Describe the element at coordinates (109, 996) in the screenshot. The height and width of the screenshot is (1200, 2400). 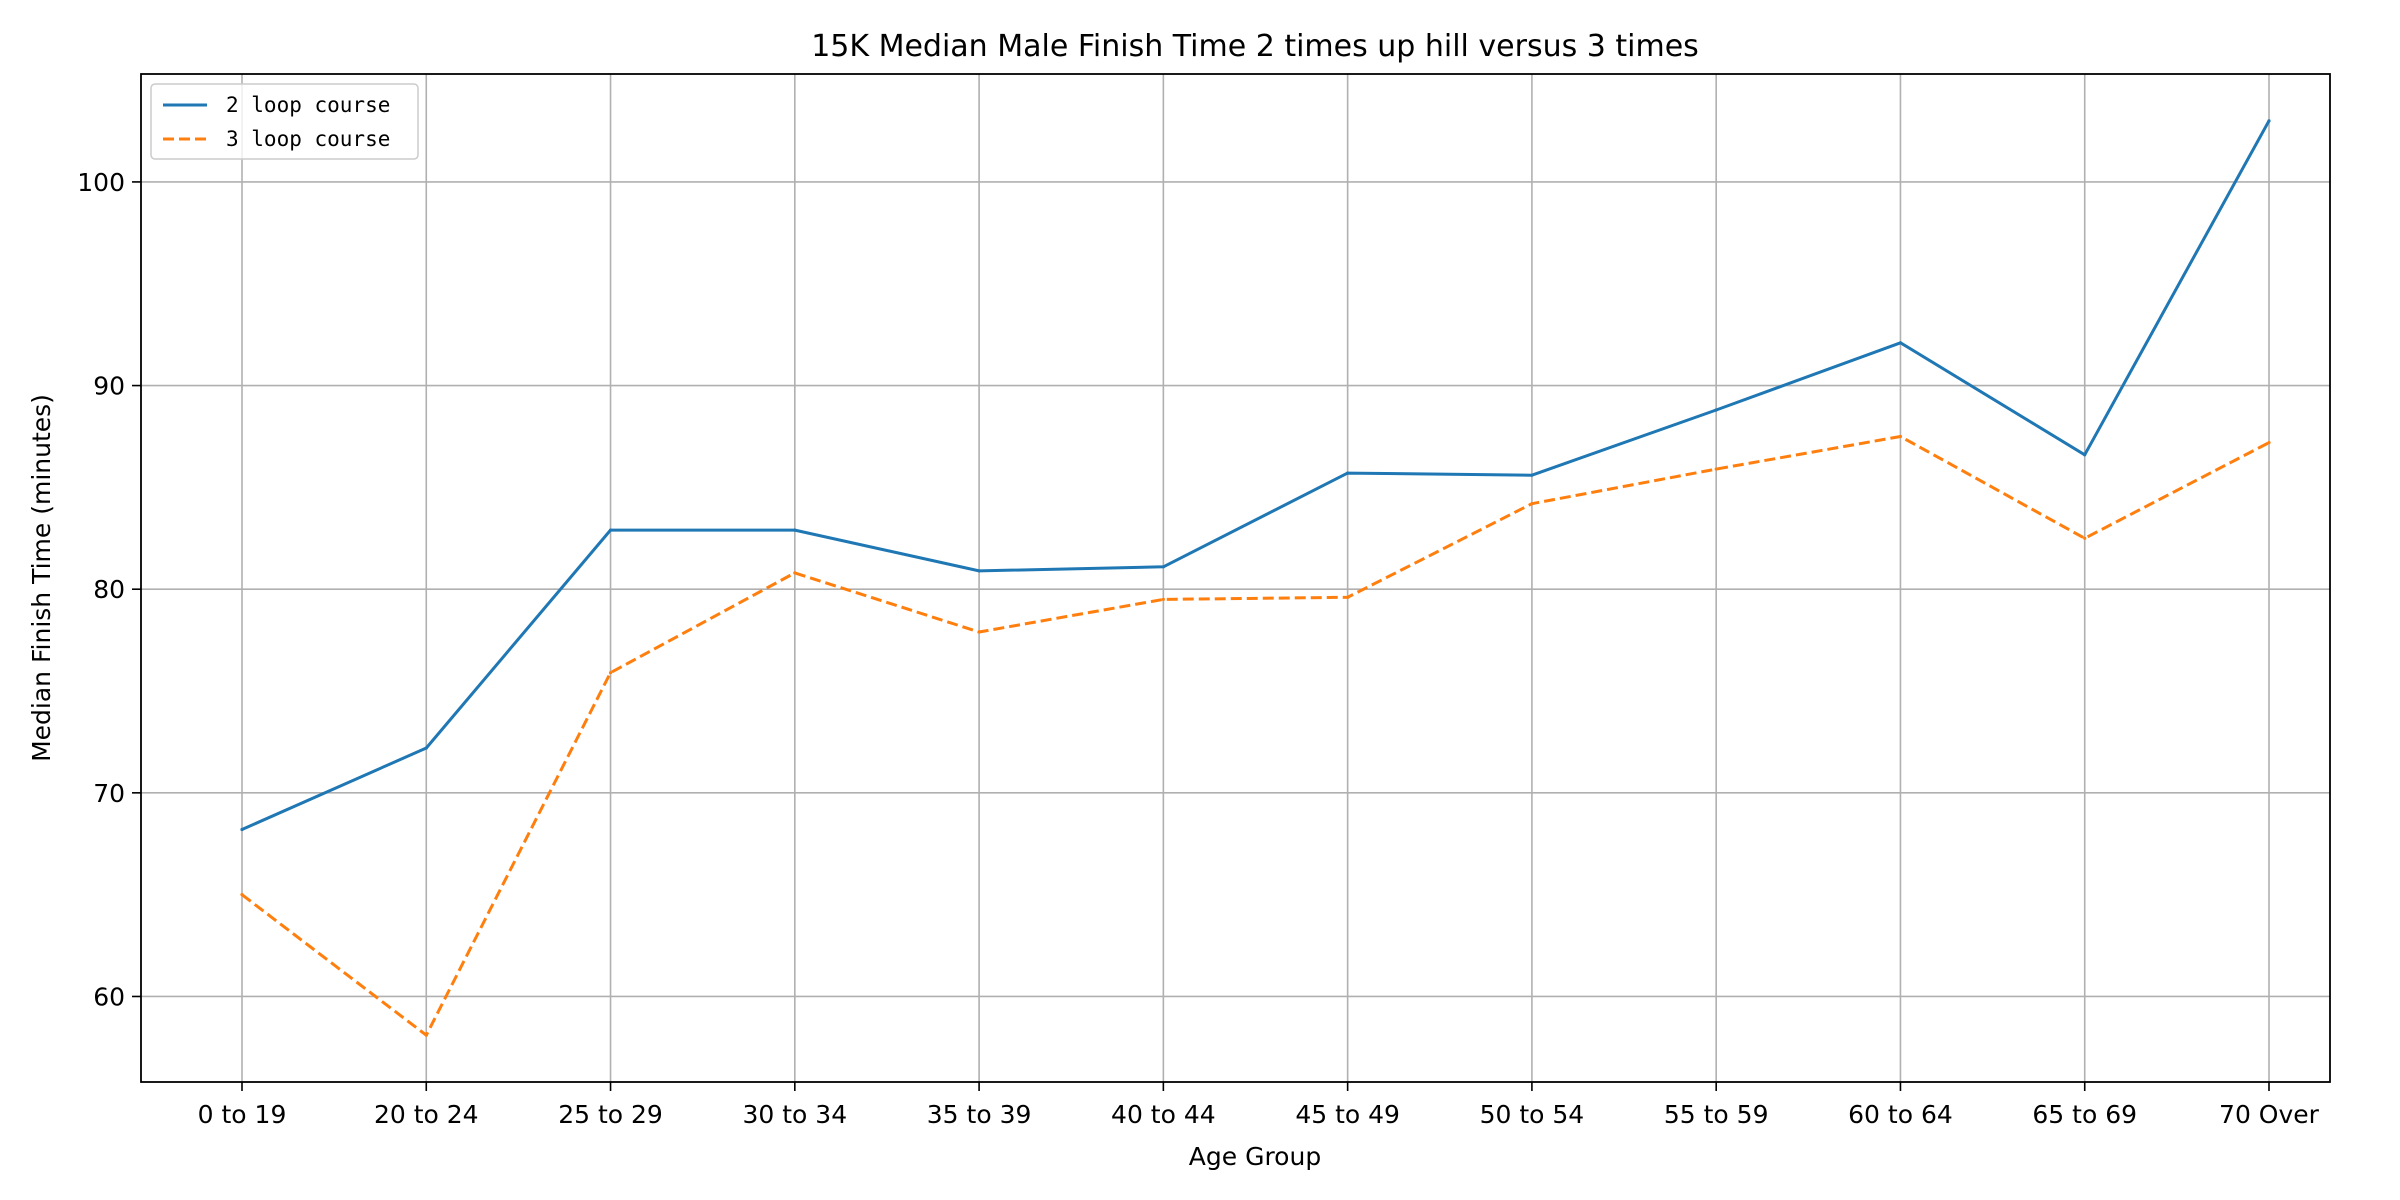
I see `y-tick-label: 60` at that location.